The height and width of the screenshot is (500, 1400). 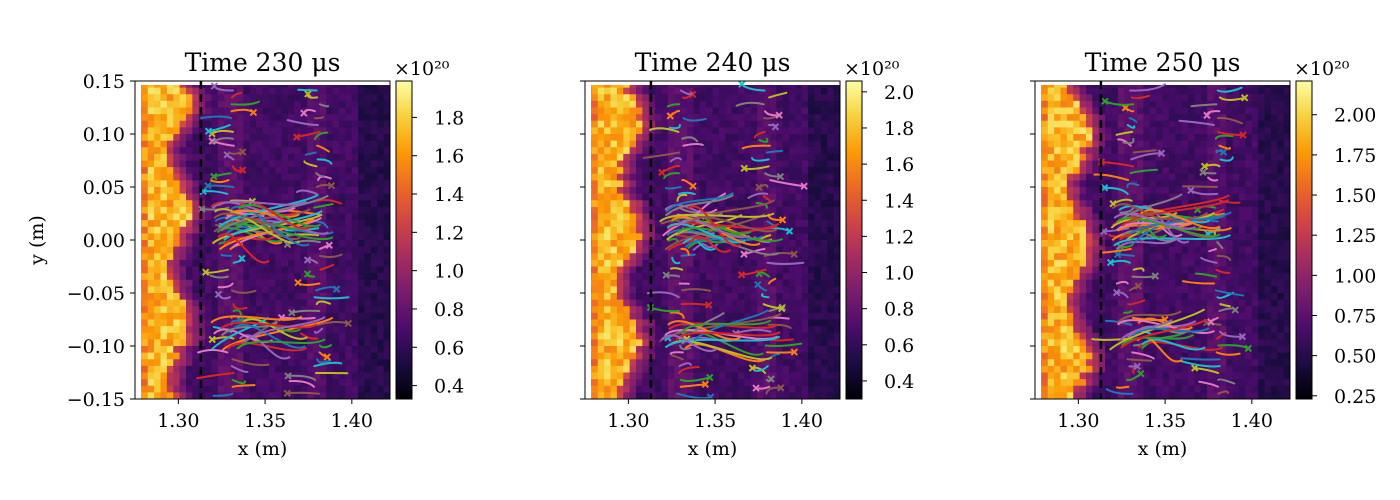 What do you see at coordinates (308, 94) in the screenshot?
I see `trajectory-end-marker` at bounding box center [308, 94].